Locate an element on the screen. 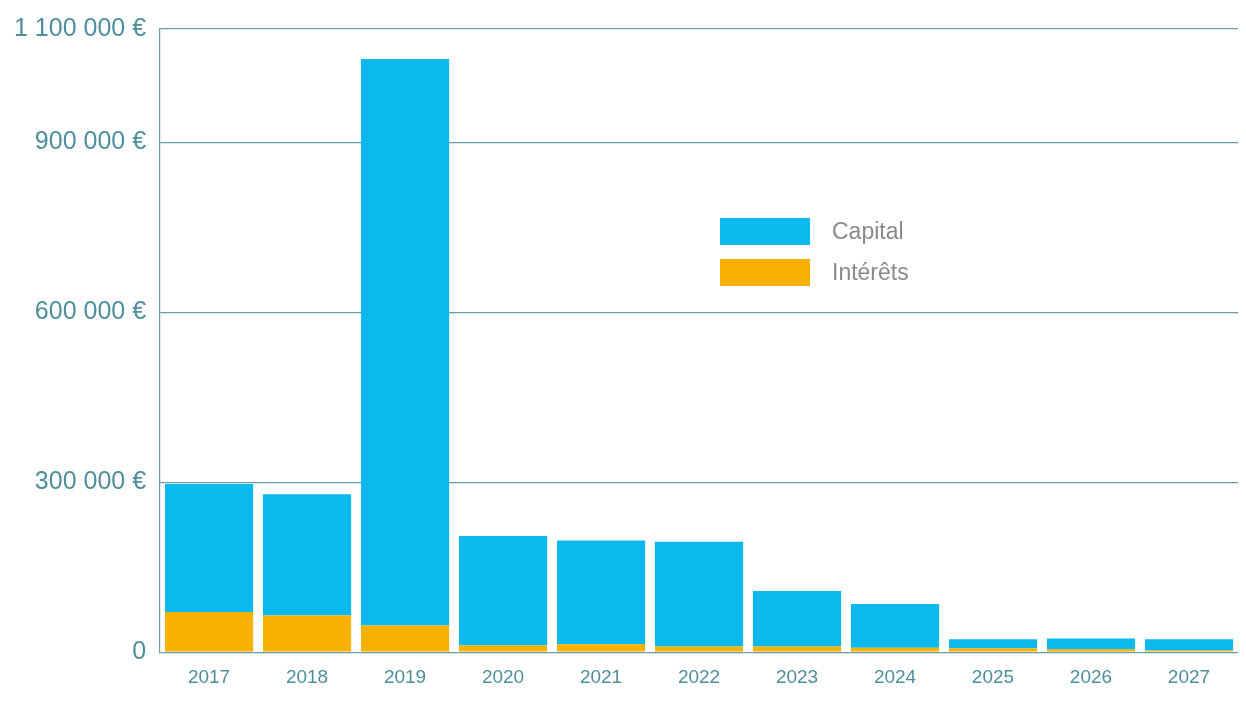  y-tick-label: 600 000 € is located at coordinates (90, 310).